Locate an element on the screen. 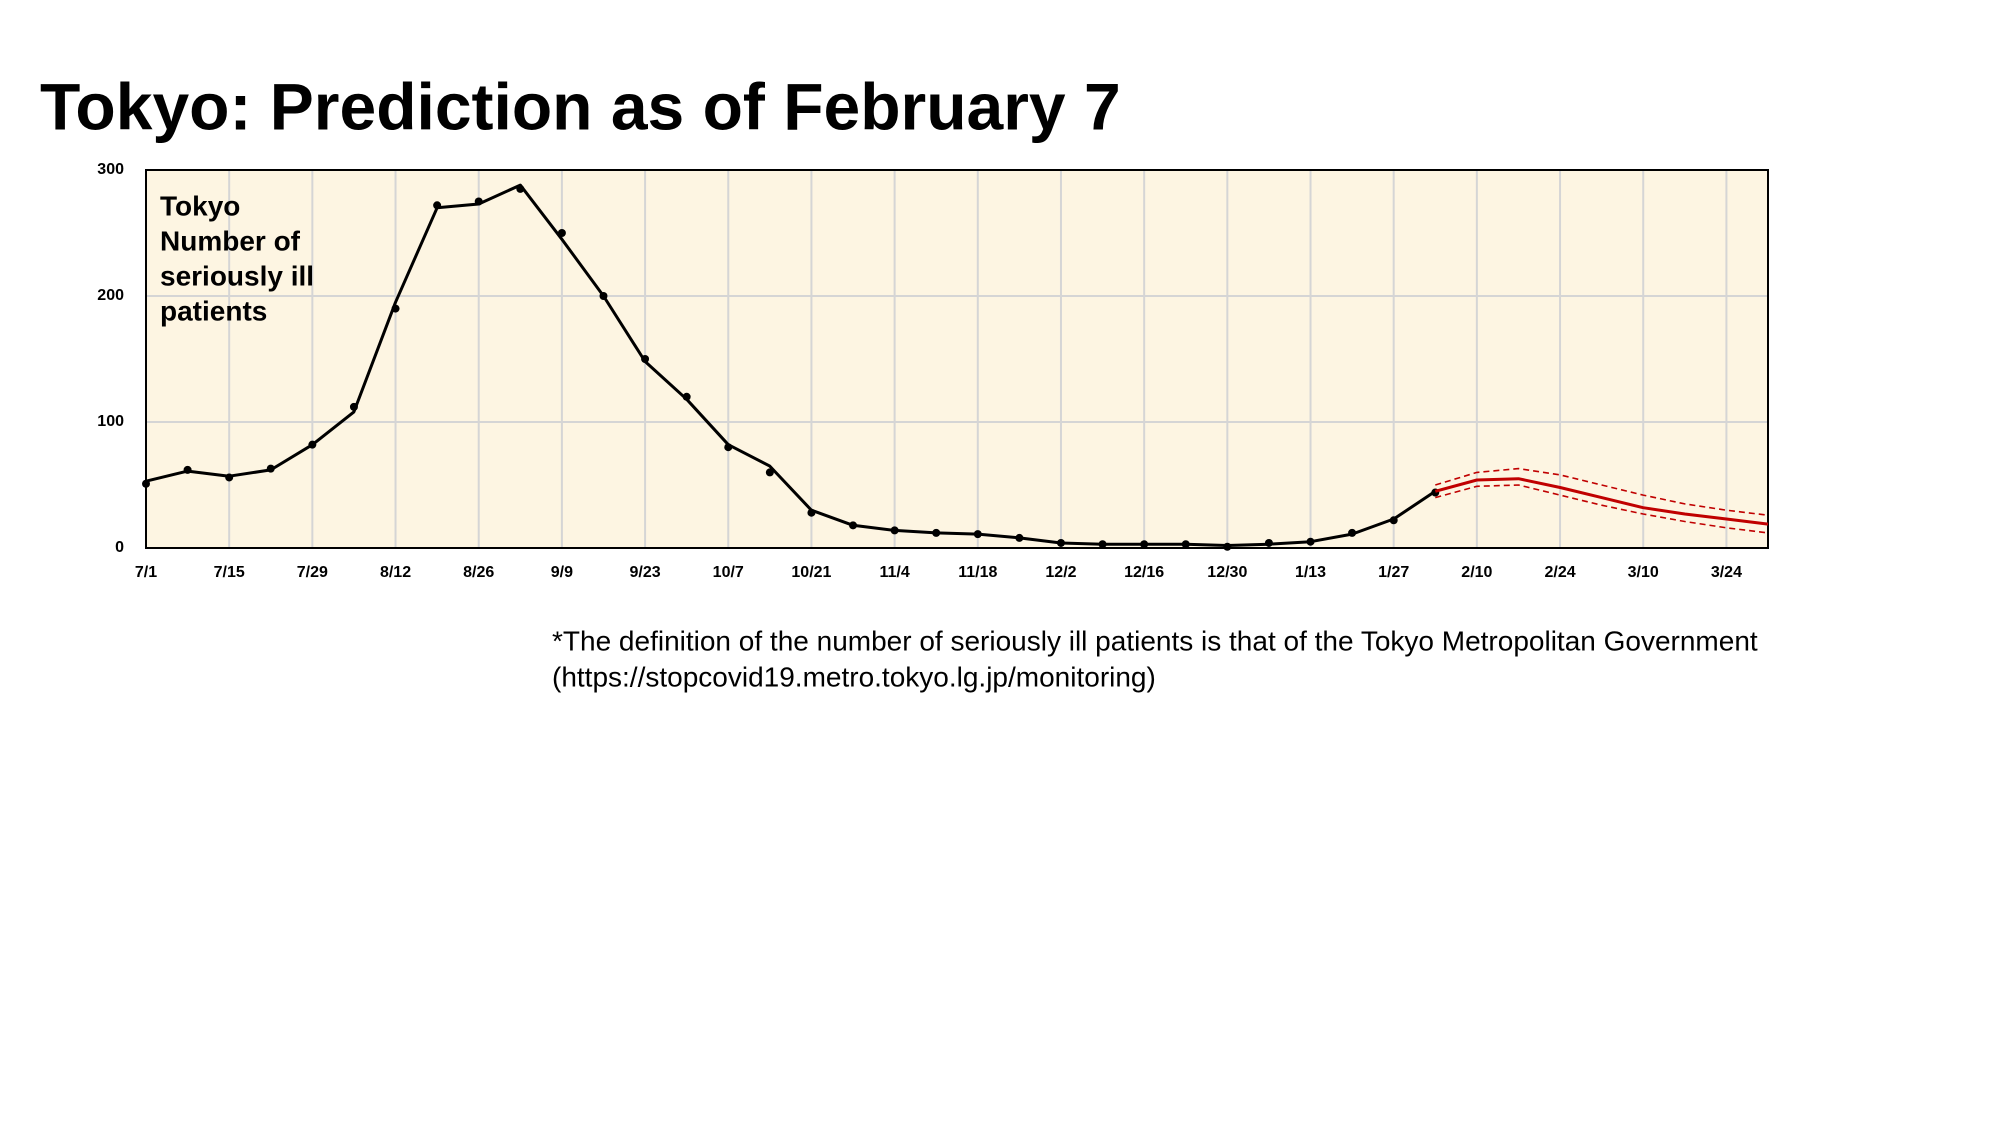 This screenshot has height=1130, width=2000. chart-title: Tokyo: Prediction as of February 7 is located at coordinates (580, 106).